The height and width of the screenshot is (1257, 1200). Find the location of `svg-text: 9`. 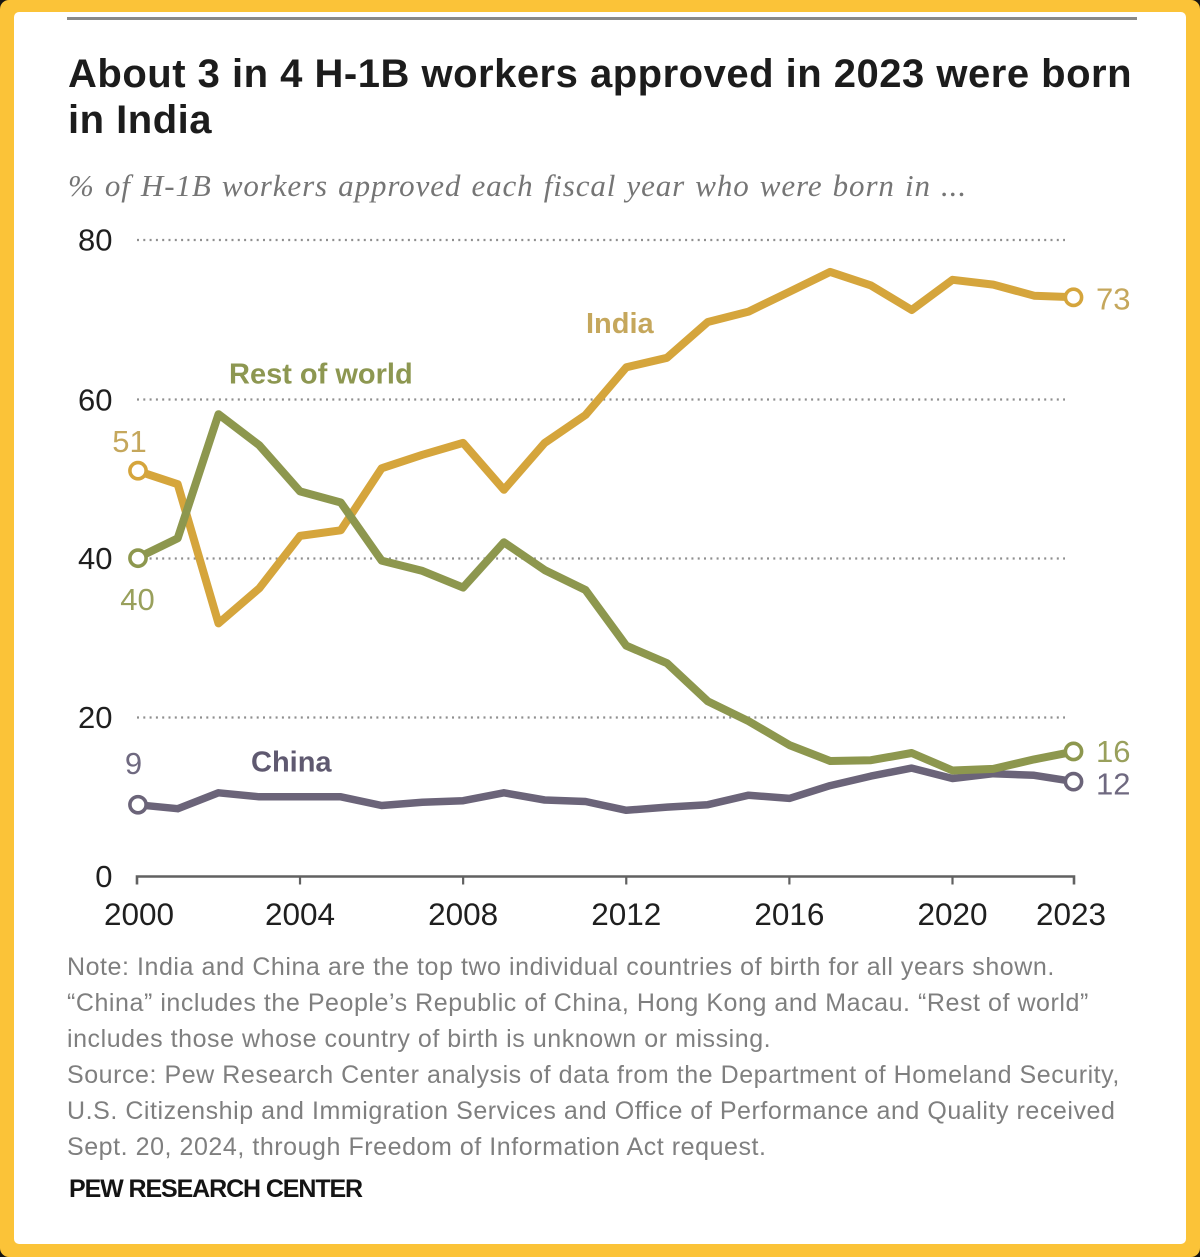

svg-text: 9 is located at coordinates (133, 763).